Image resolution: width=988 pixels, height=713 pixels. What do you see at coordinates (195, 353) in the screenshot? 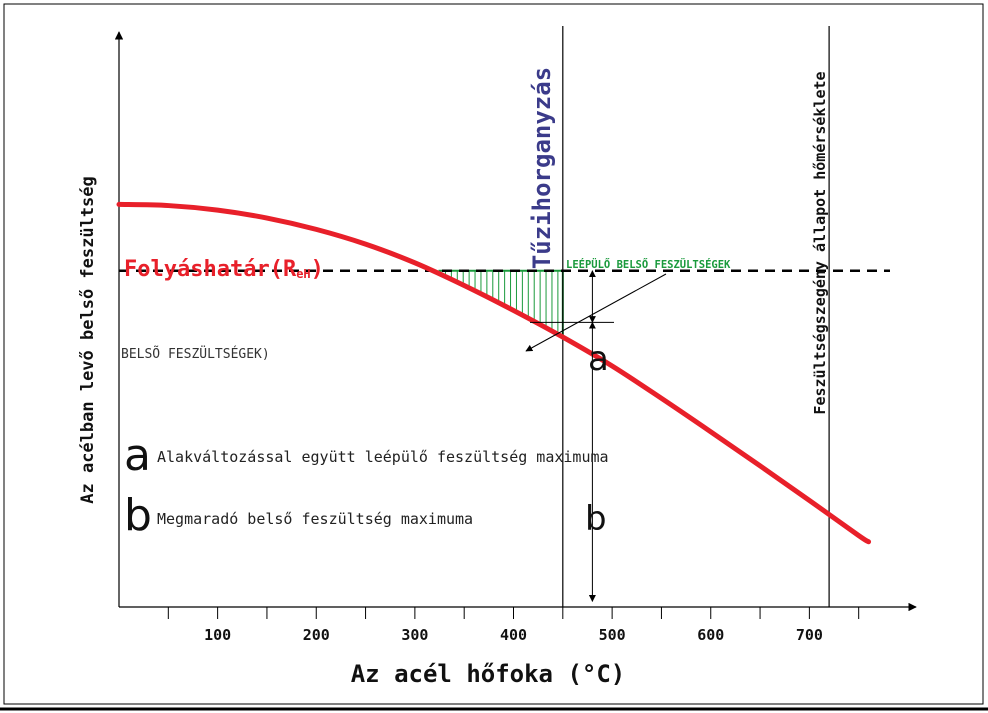
I see `internal-stress-label: BELSÕ FESZÜLTSÉGEK)` at bounding box center [195, 353].